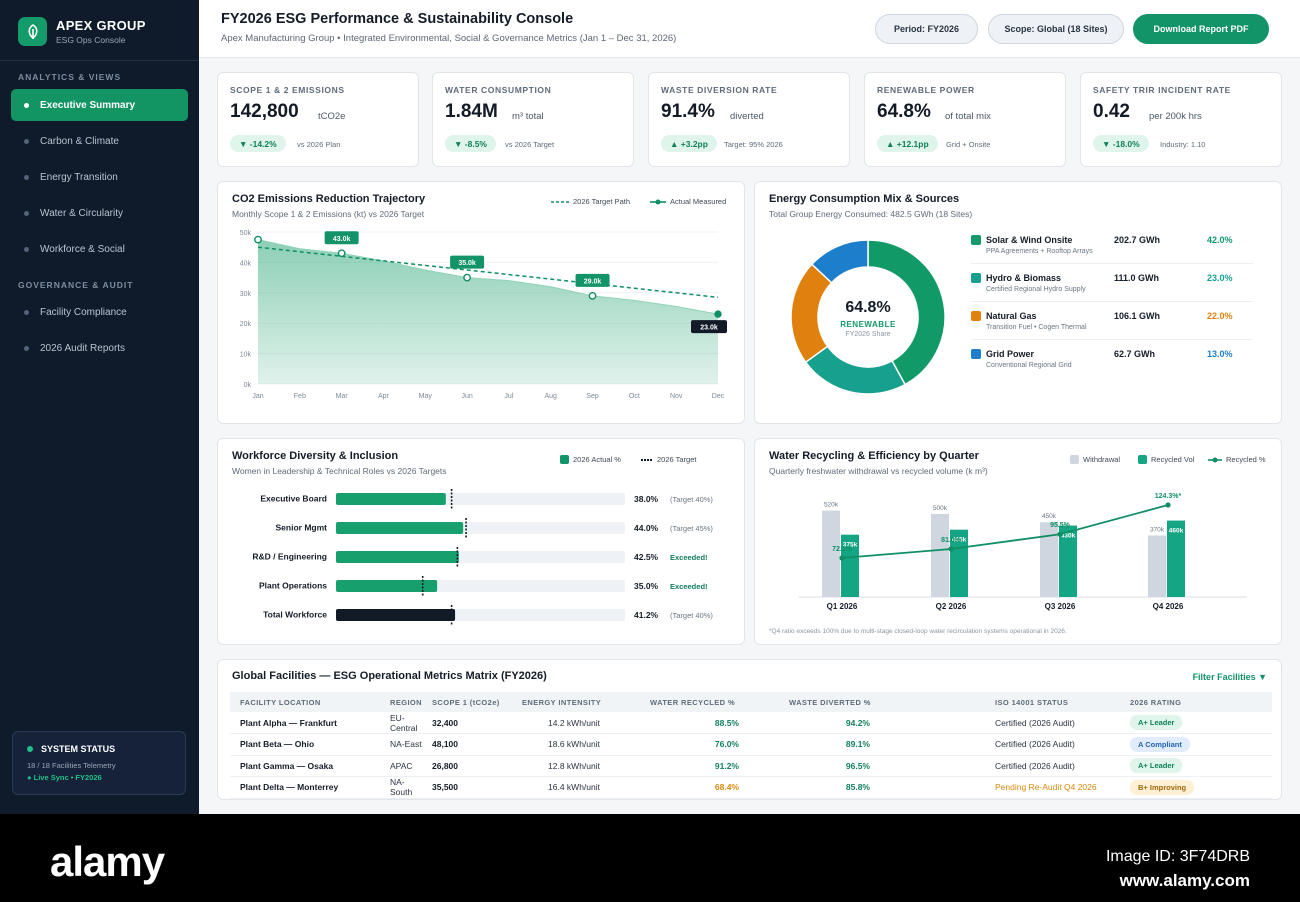 Image resolution: width=1300 pixels, height=902 pixels. I want to click on energy-source-detail: Transition Fuel • Cogen Thermal, so click(1036, 327).